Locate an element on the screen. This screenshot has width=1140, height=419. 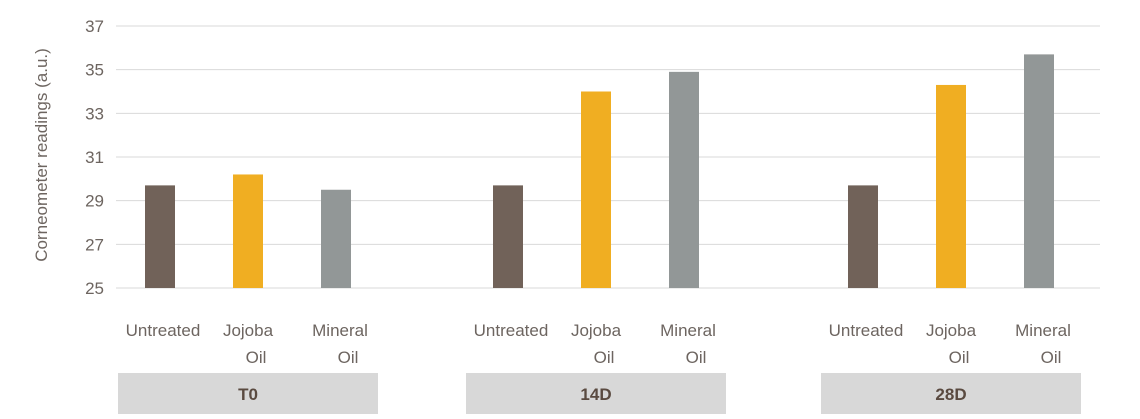
bar-14d-mineral-oil is located at coordinates (684, 179).